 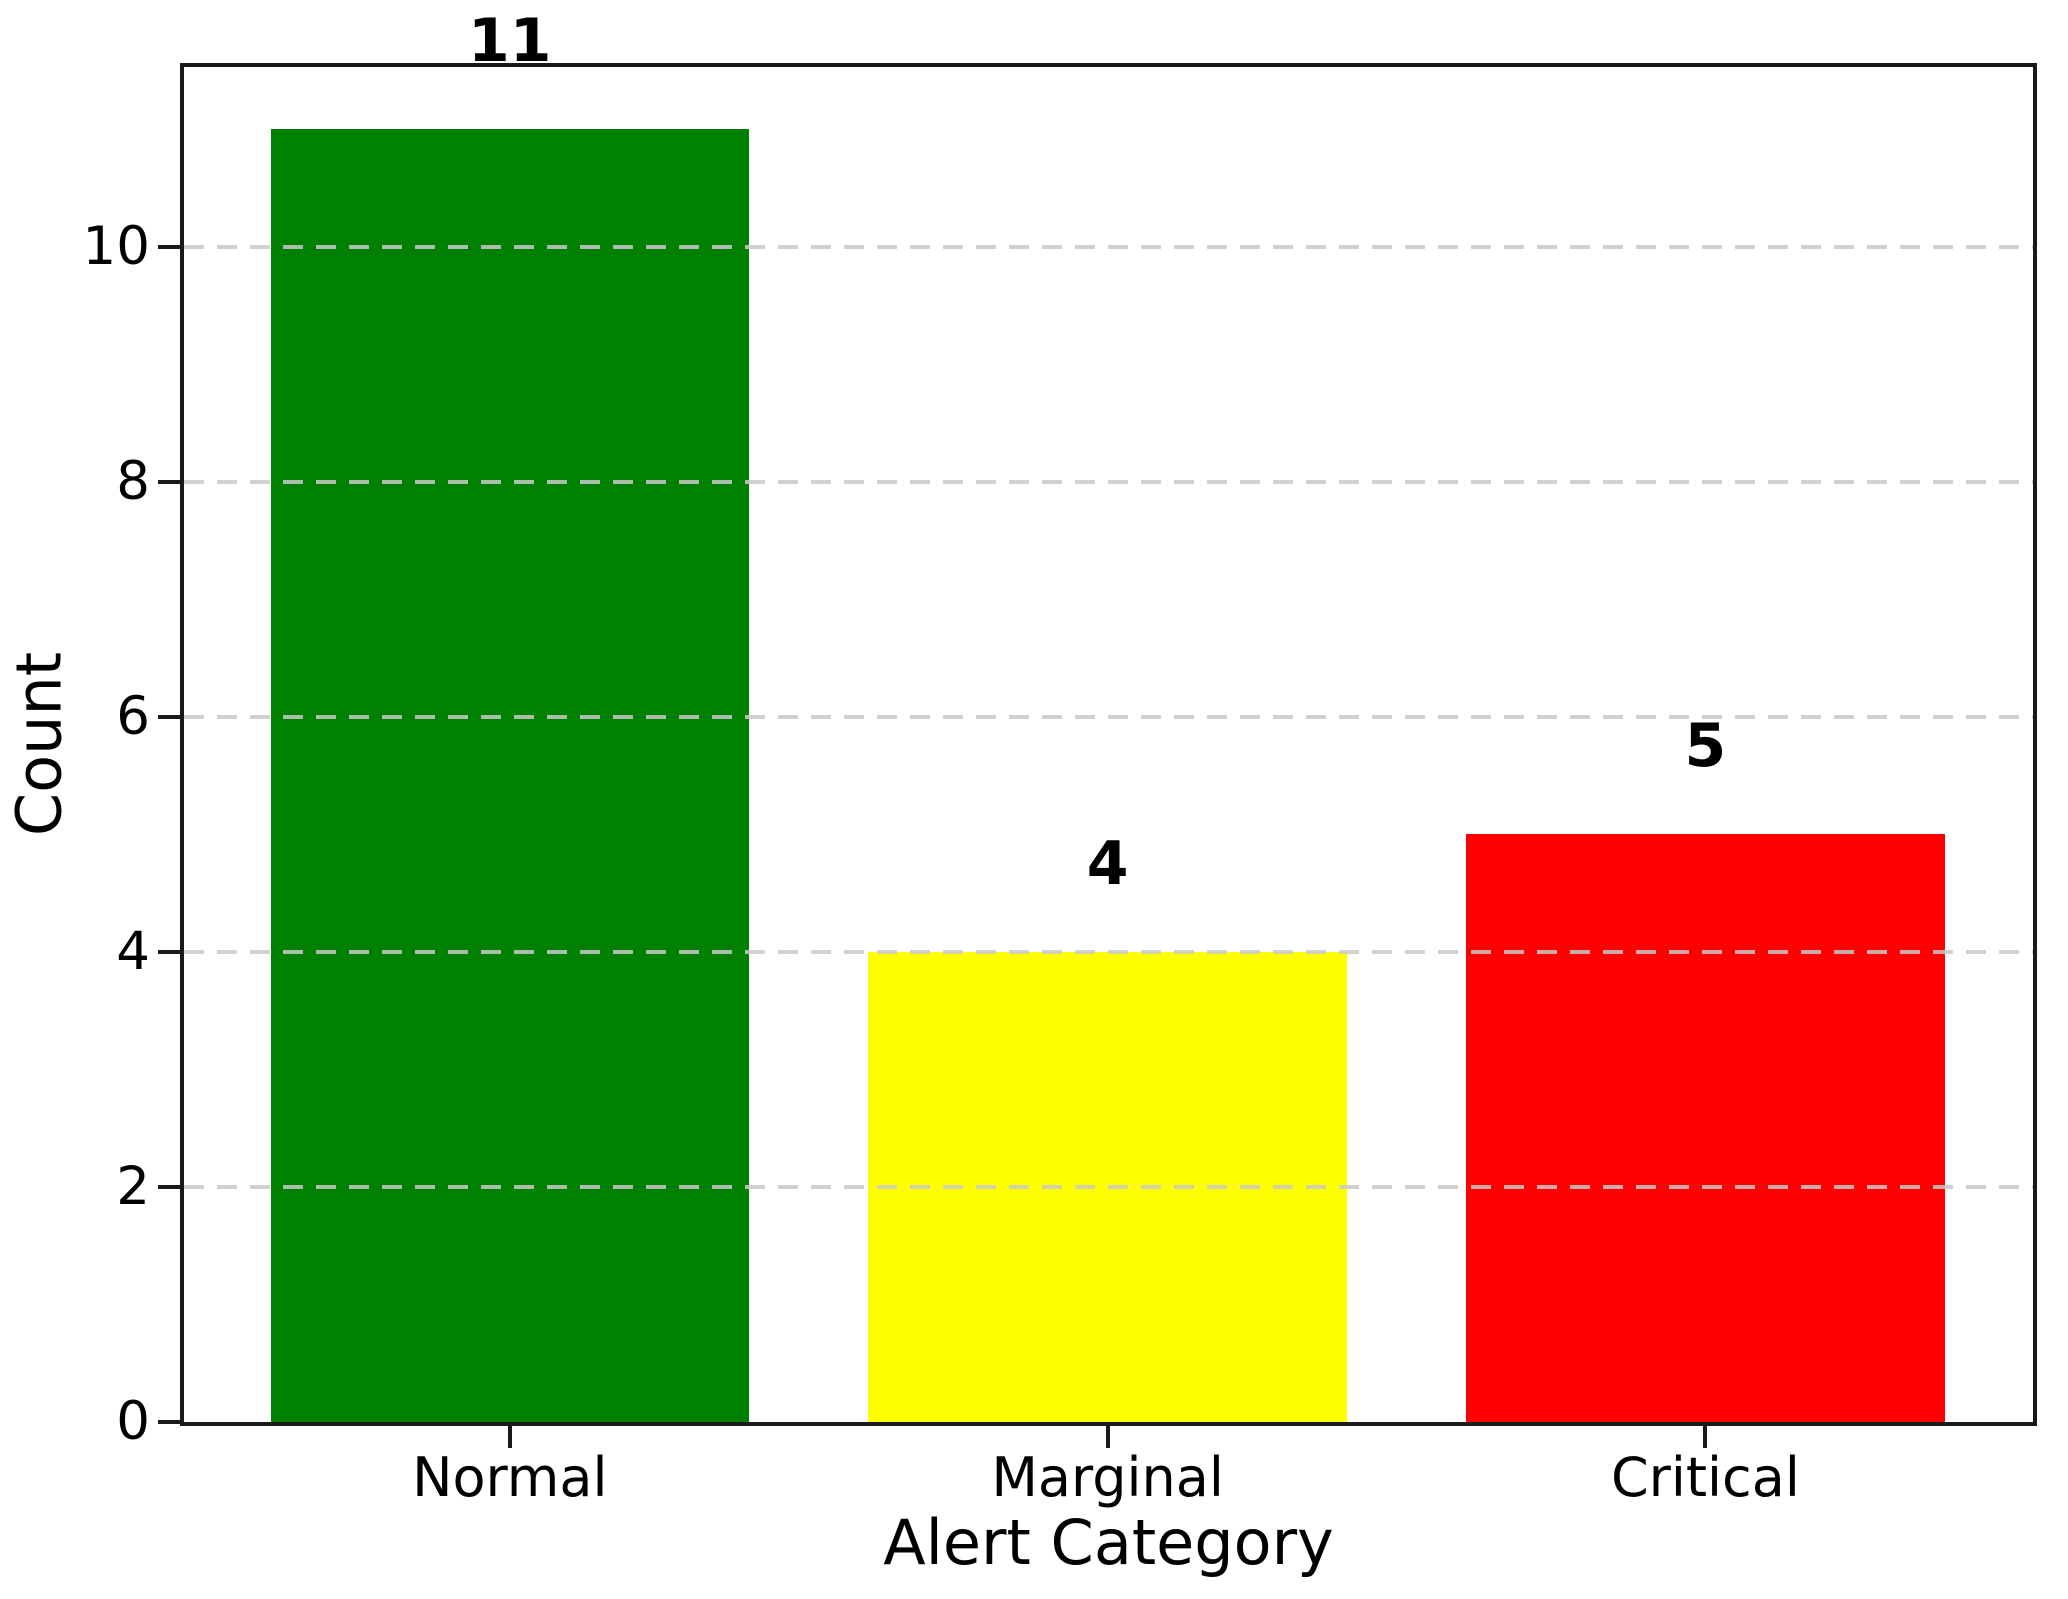 What do you see at coordinates (116, 246) in the screenshot?
I see `y-tick-label-10: 10` at bounding box center [116, 246].